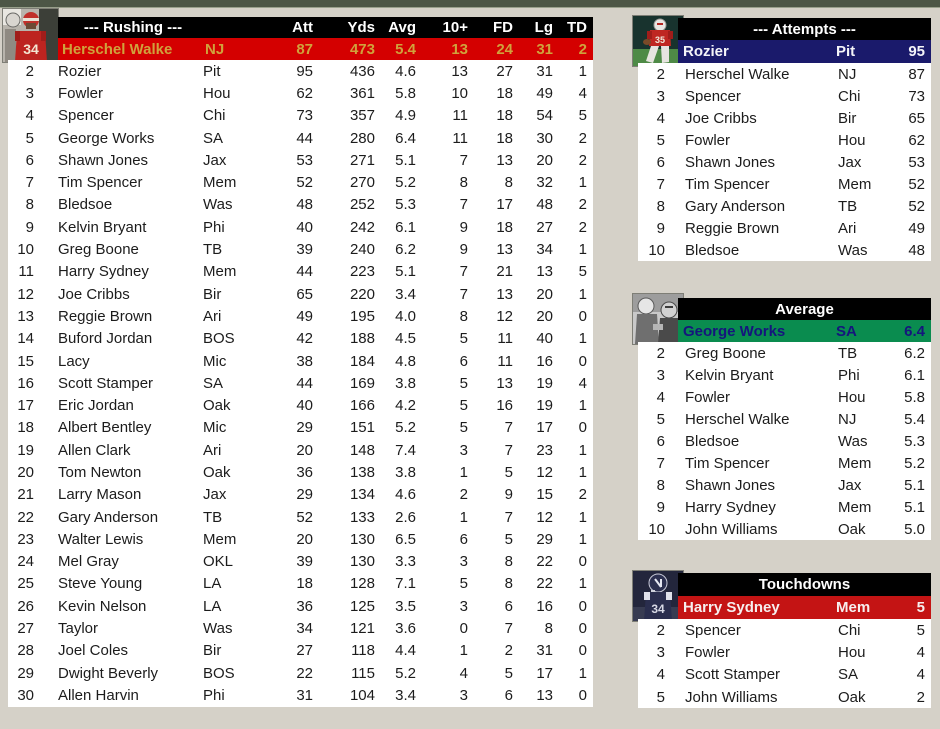 The width and height of the screenshot is (940, 729). Describe the element at coordinates (784, 74) in the screenshot. I see `table-row: 2 Herschel Walke NJ 87` at that location.